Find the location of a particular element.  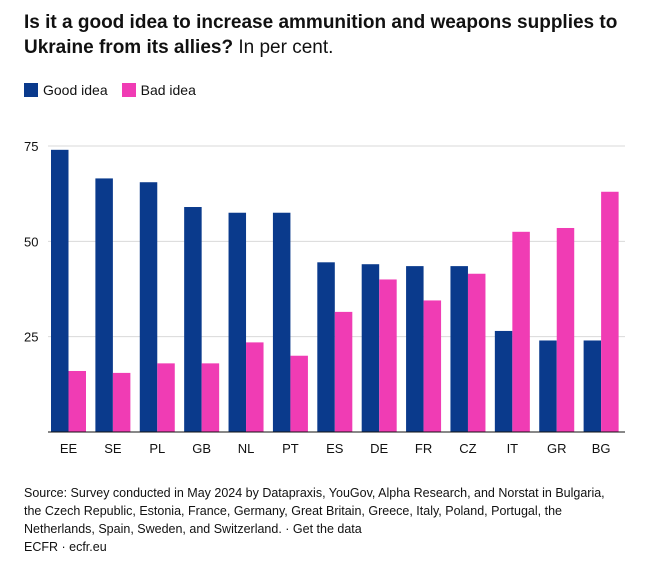

y-tick-label-75: 75 is located at coordinates (31, 146).